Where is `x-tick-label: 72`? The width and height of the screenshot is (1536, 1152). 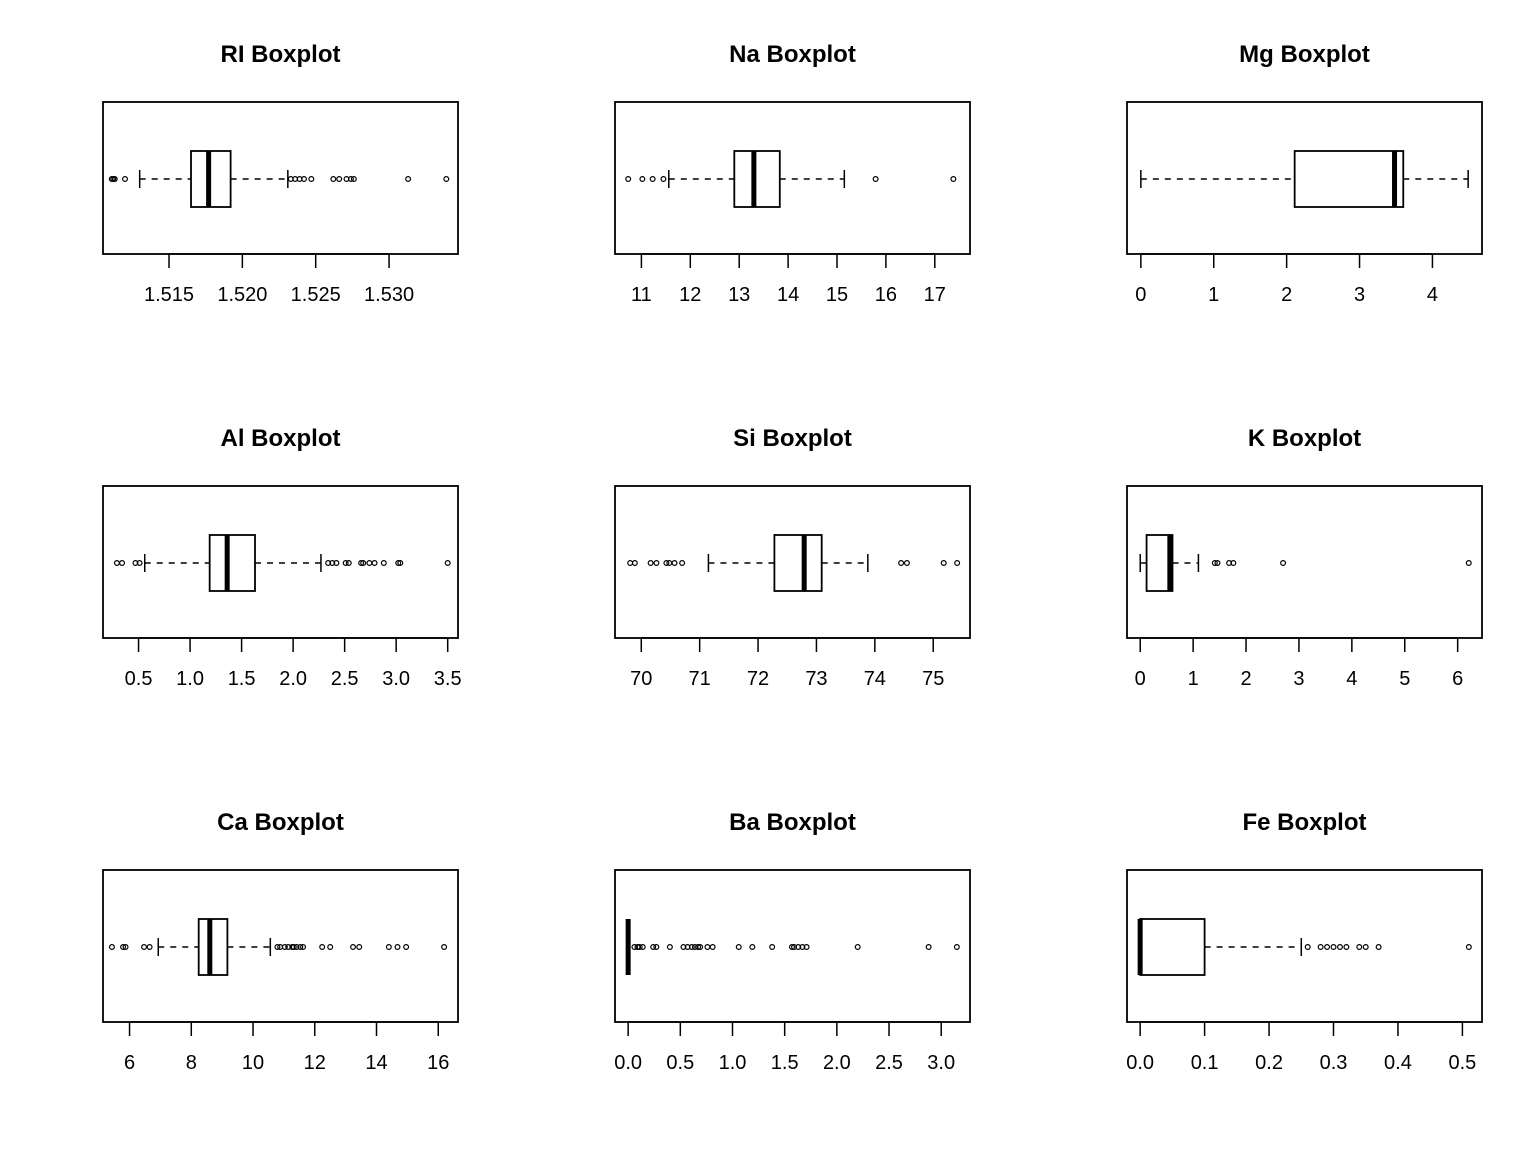 x-tick-label: 72 is located at coordinates (758, 679).